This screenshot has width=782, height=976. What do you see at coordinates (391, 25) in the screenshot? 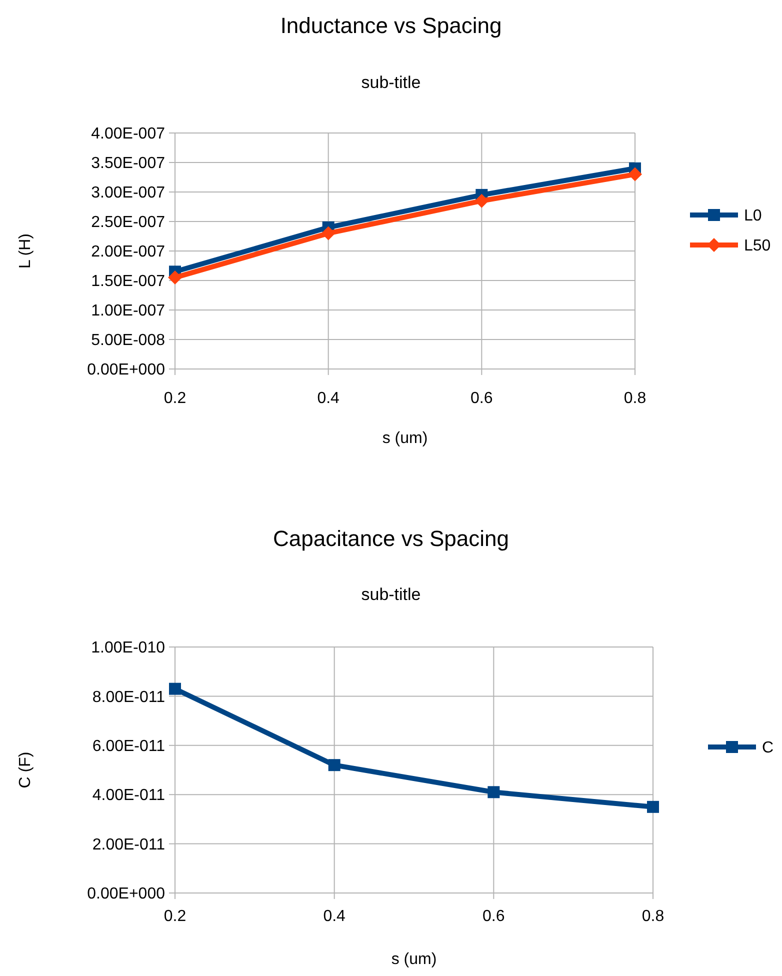
I see `chart-title: Inductance vs Spacing` at bounding box center [391, 25].